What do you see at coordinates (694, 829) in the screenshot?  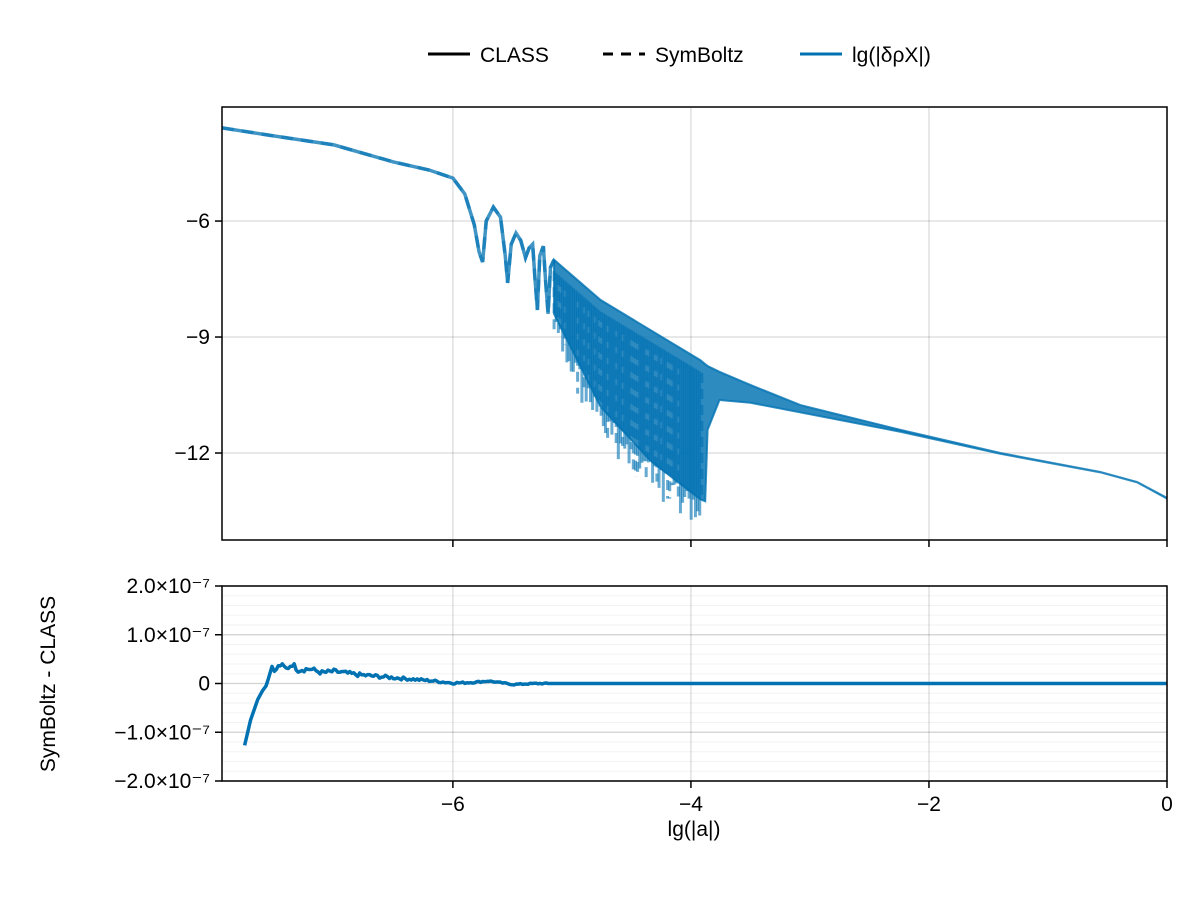 I see `x-axis-label: lg(|a|)` at bounding box center [694, 829].